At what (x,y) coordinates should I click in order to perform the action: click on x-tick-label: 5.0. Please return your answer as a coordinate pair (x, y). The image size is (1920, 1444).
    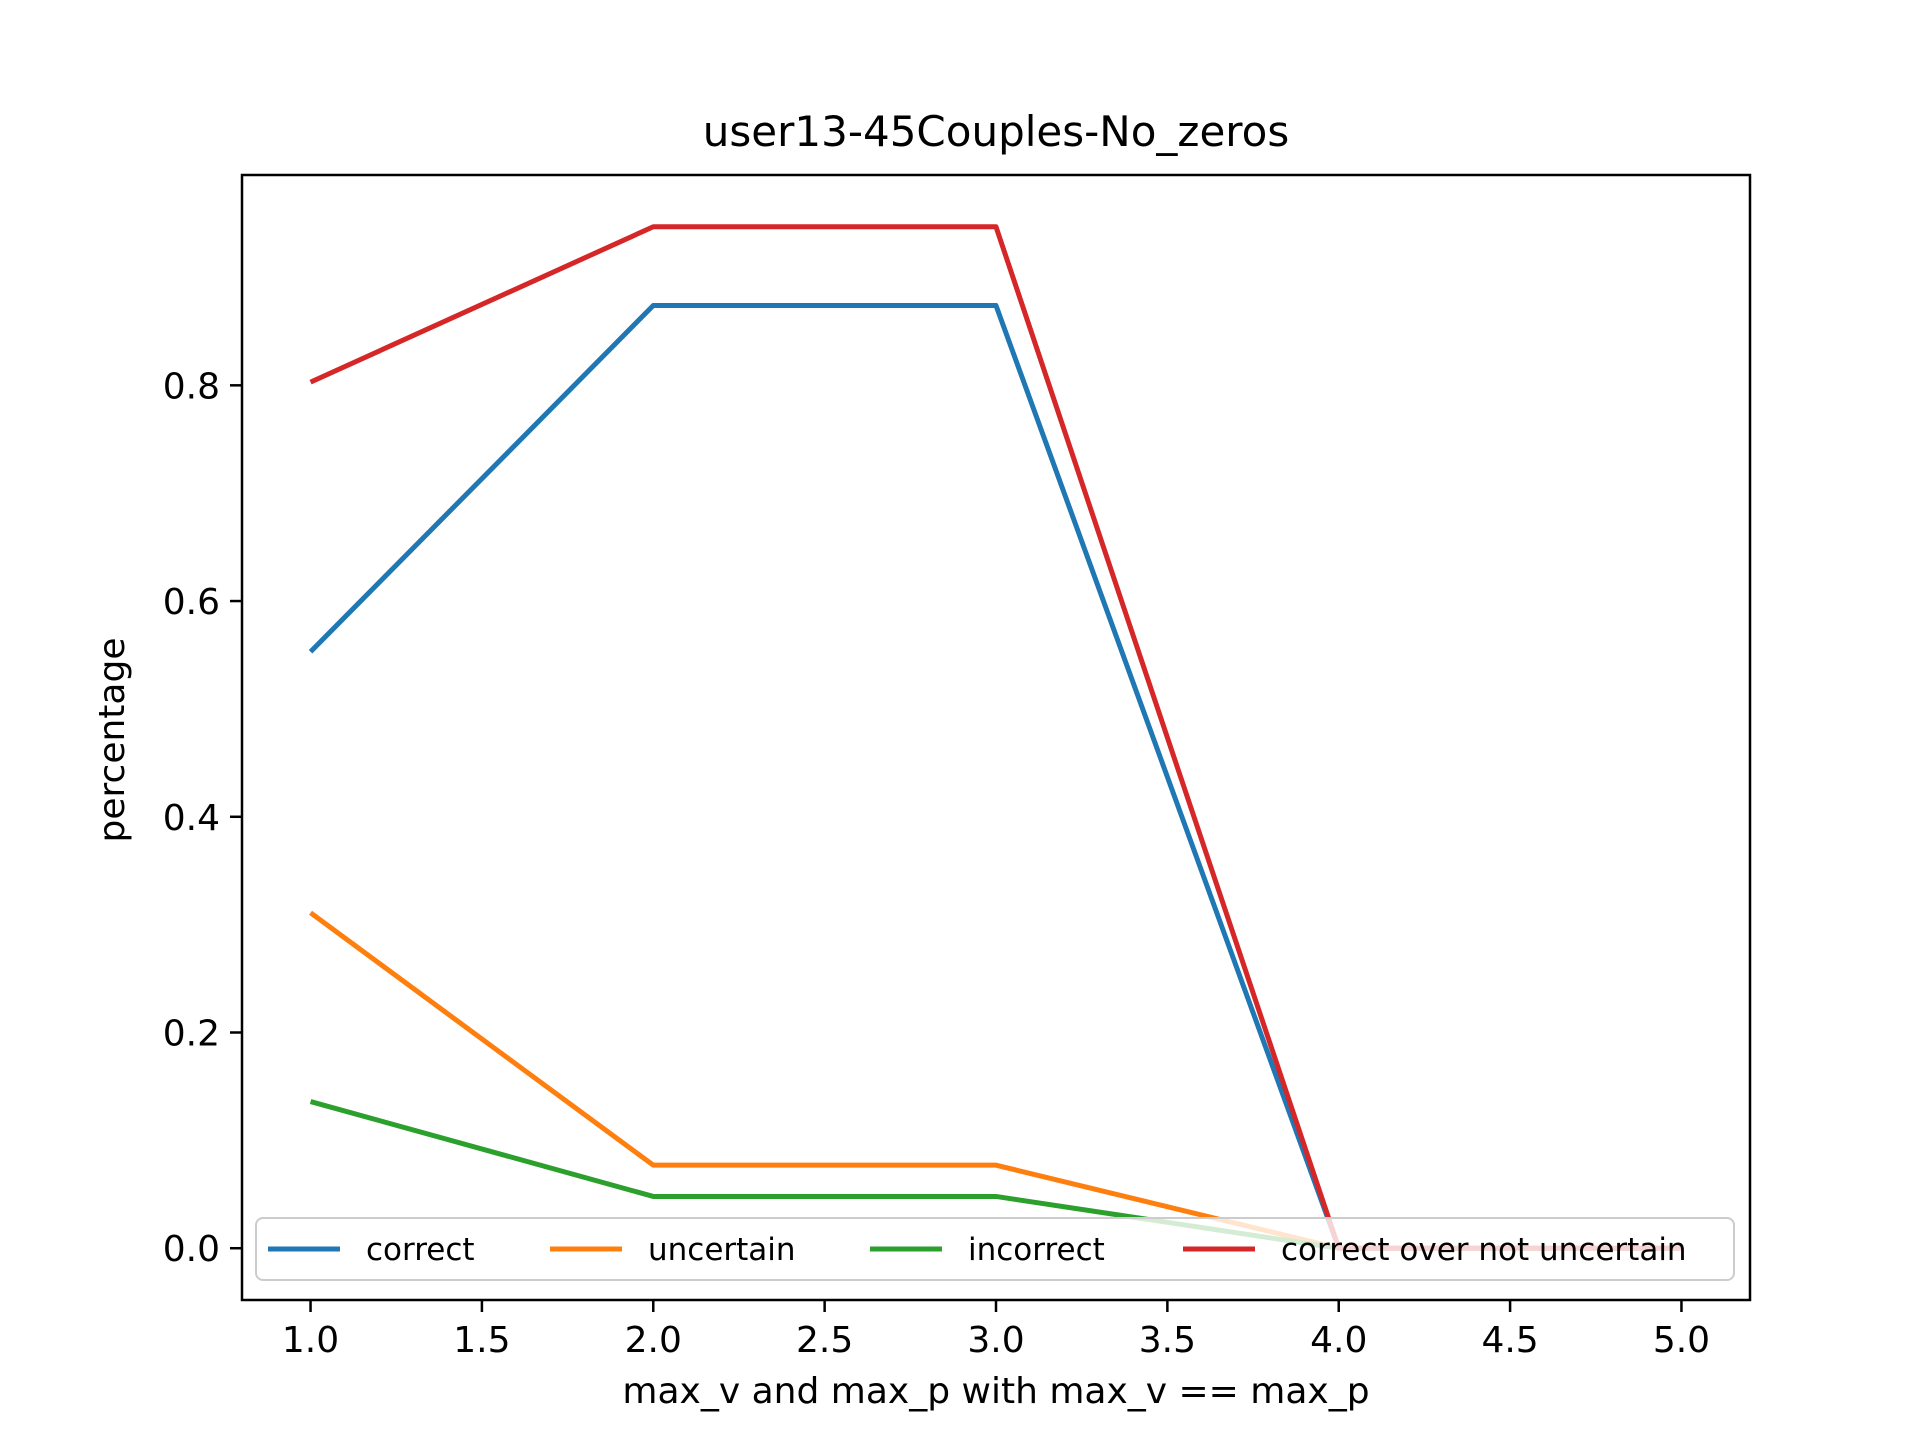
    Looking at the image, I should click on (1681, 1340).